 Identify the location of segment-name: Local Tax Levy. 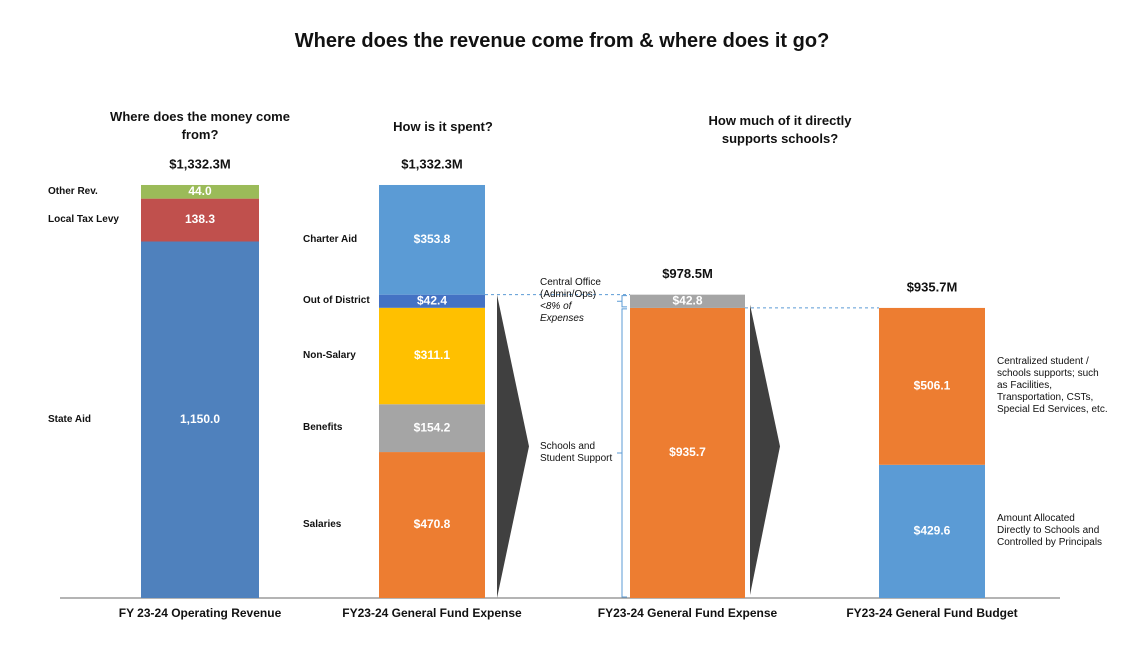
(90, 220).